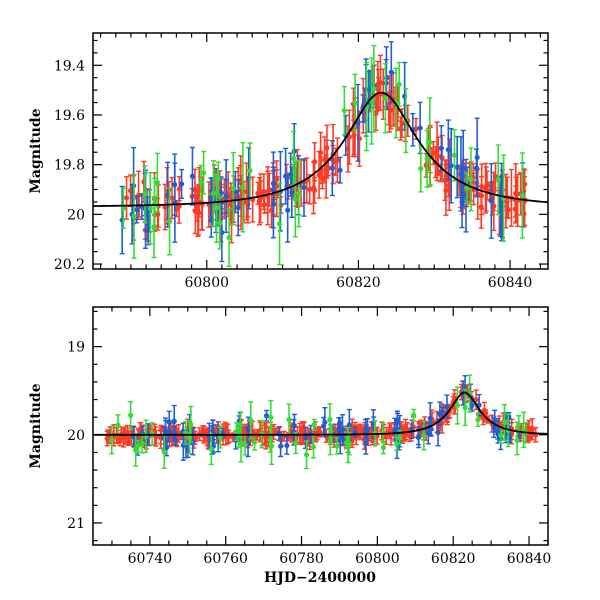 The height and width of the screenshot is (600, 600). What do you see at coordinates (69, 265) in the screenshot?
I see `y-tick-label: 20.2` at bounding box center [69, 265].